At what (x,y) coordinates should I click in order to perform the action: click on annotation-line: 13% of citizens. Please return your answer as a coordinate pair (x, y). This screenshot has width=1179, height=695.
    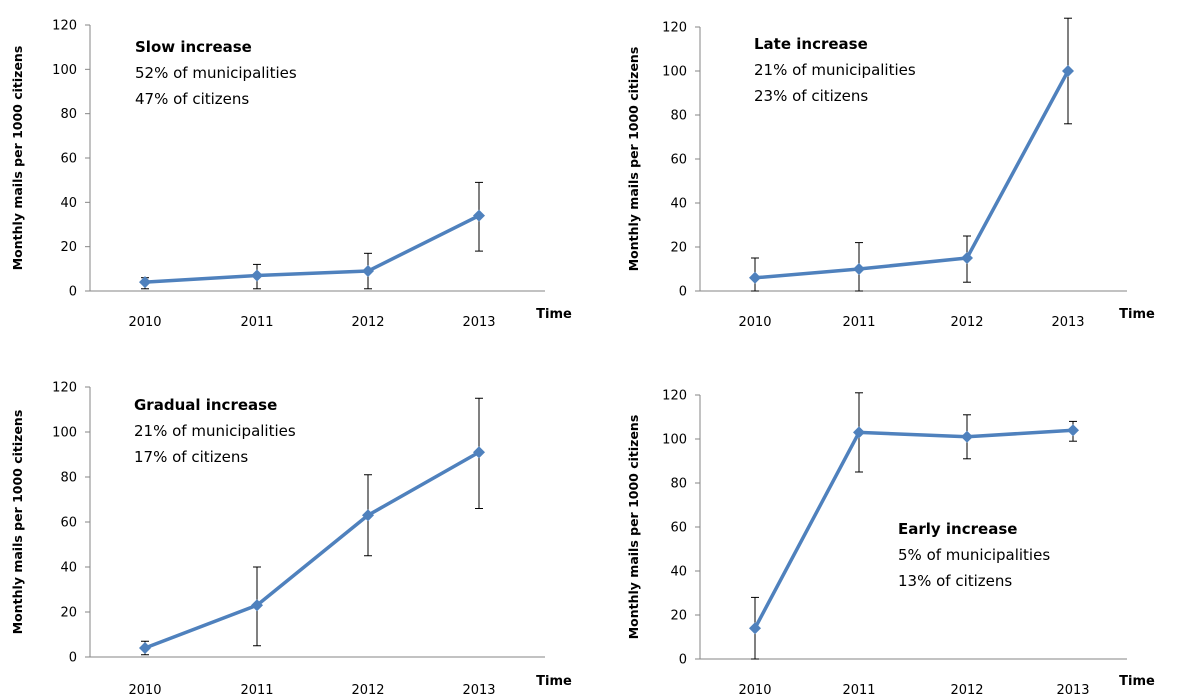
    Looking at the image, I should click on (955, 581).